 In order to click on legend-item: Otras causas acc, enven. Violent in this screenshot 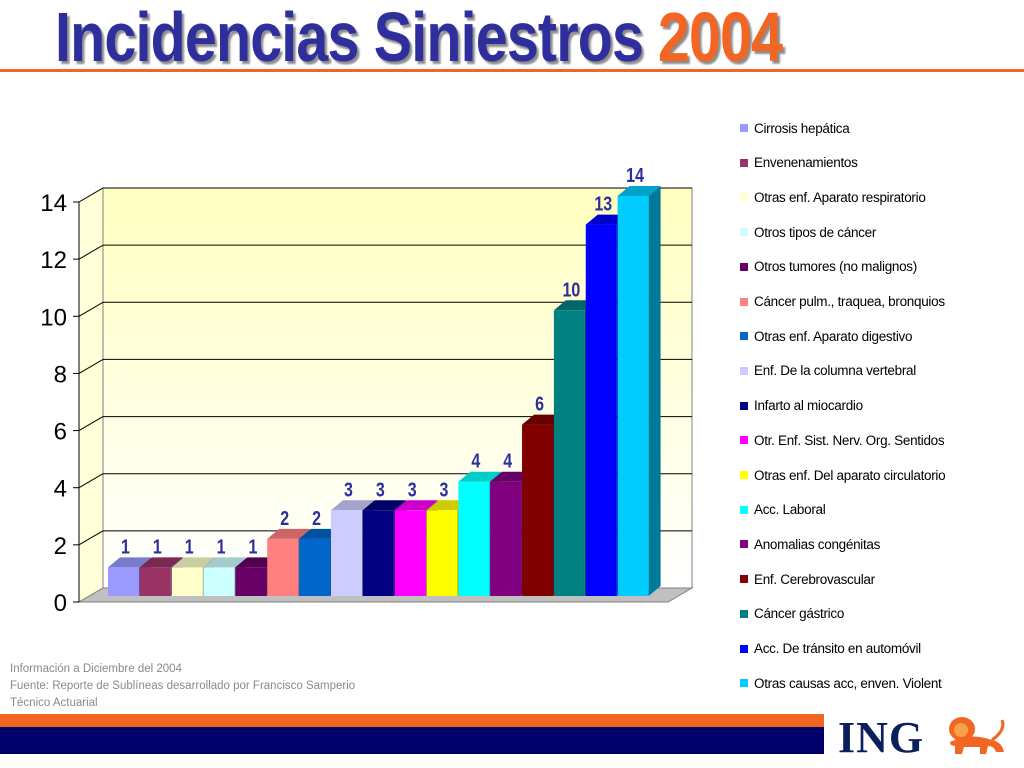, I will do `click(841, 683)`.